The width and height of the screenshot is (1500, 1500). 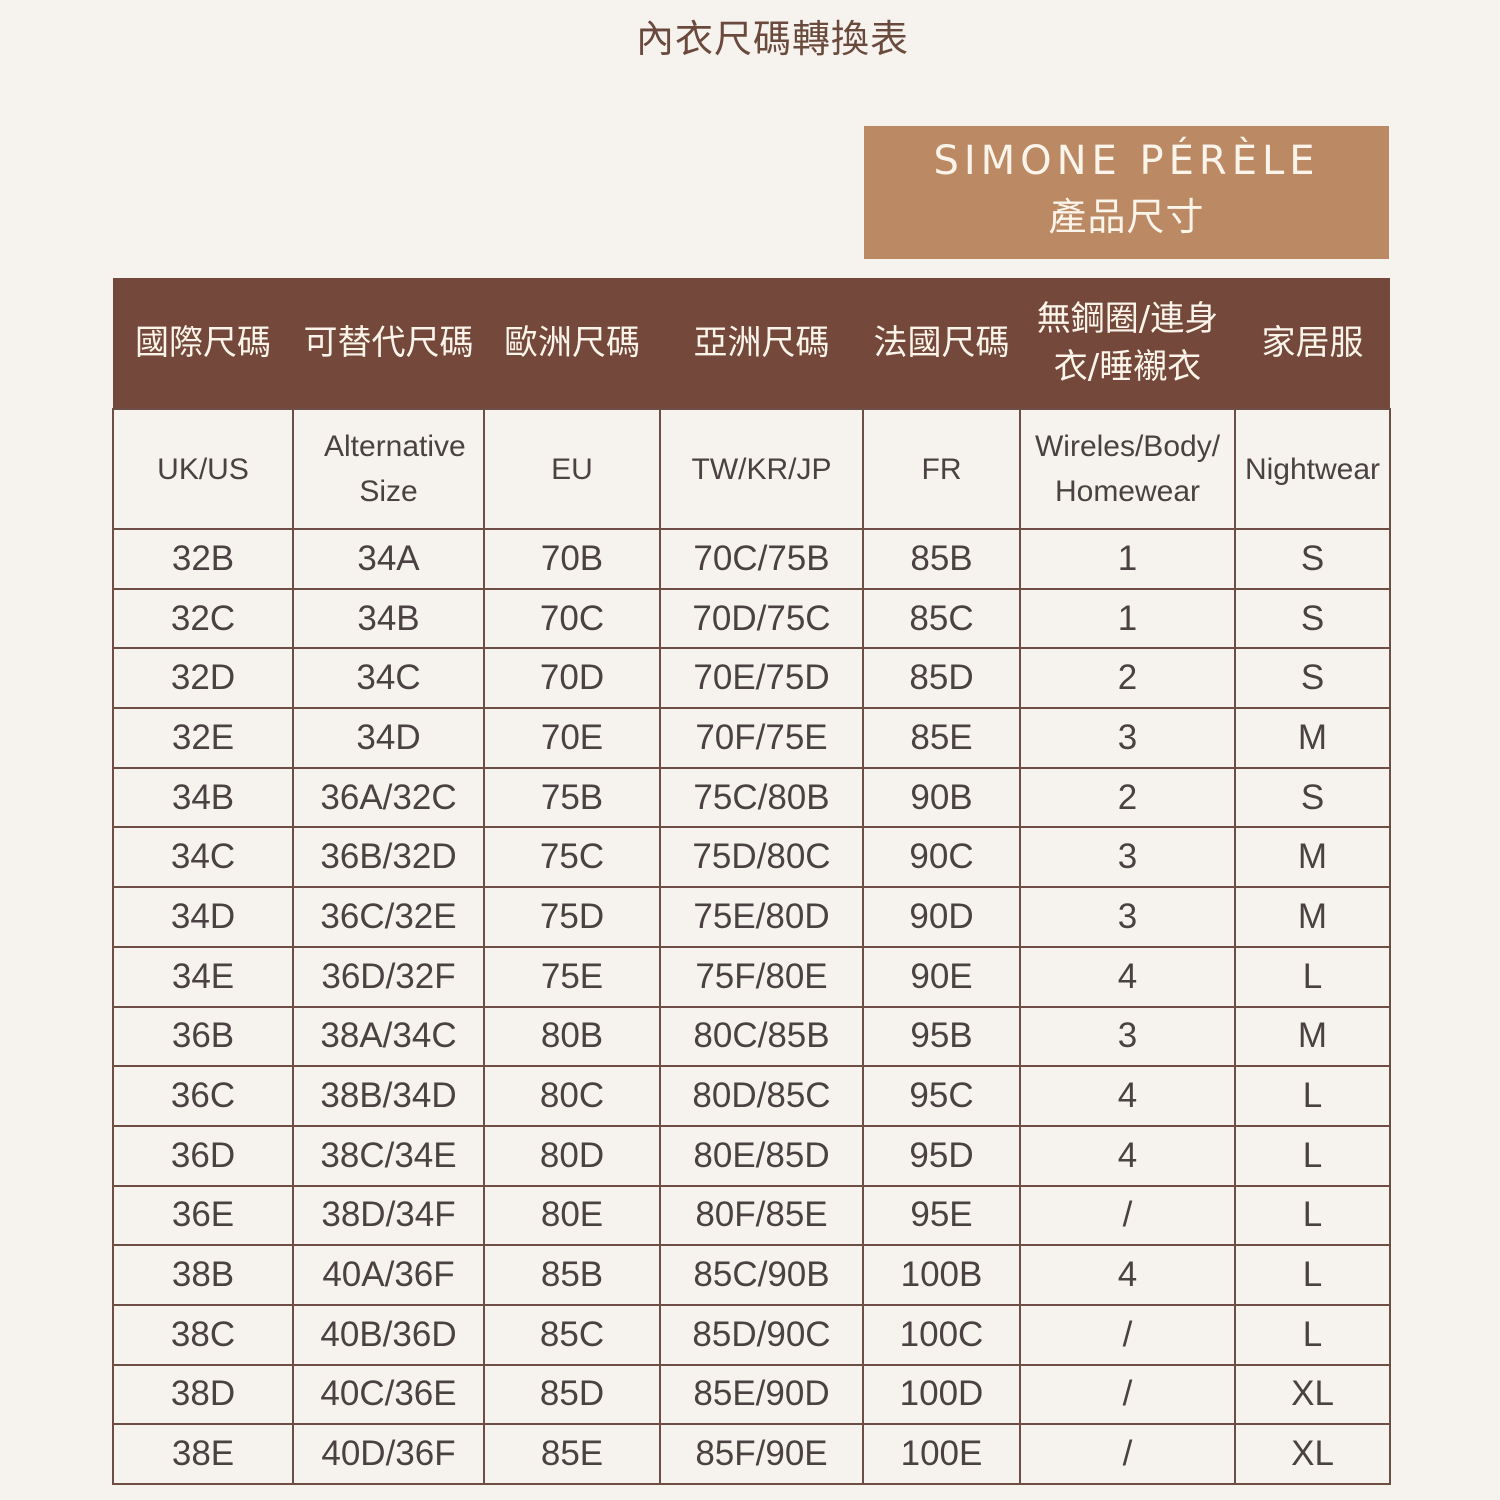 I want to click on cell-nightwear: S, so click(x=1312, y=559).